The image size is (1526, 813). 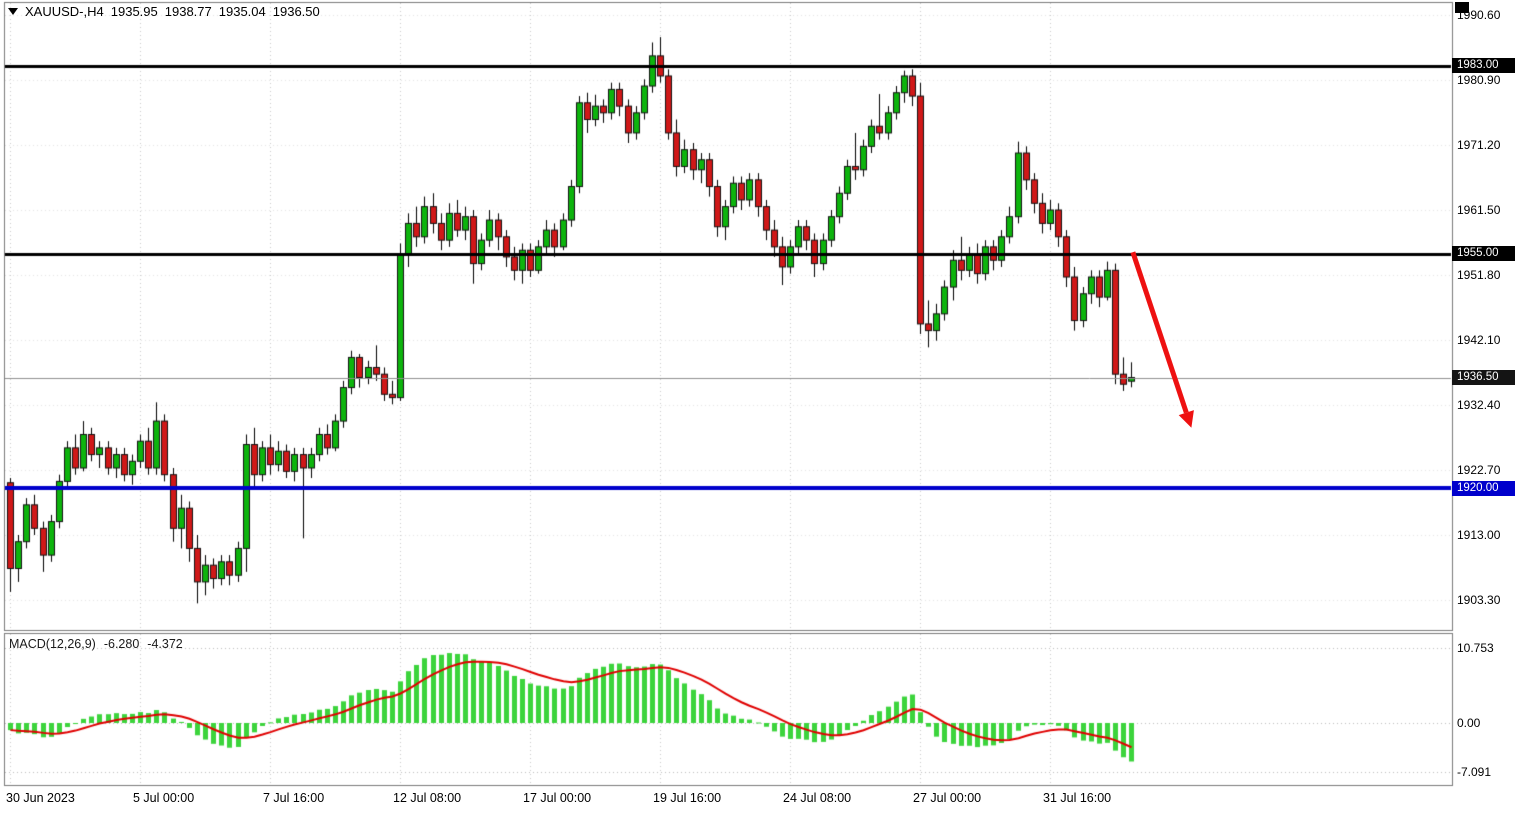 What do you see at coordinates (242, 11) in the screenshot?
I see `ohlc-low-value: 1935.04` at bounding box center [242, 11].